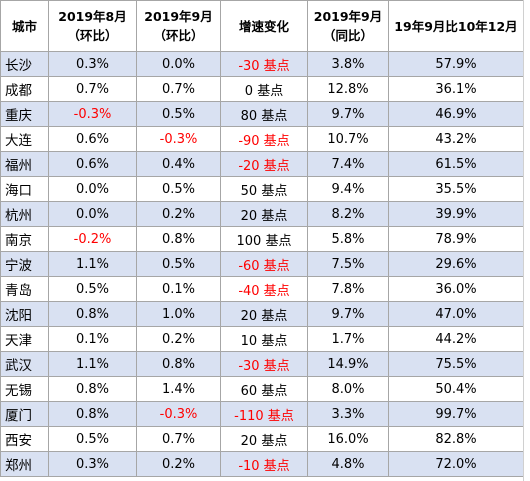  I want to click on cell-city: 青岛, so click(24, 289).